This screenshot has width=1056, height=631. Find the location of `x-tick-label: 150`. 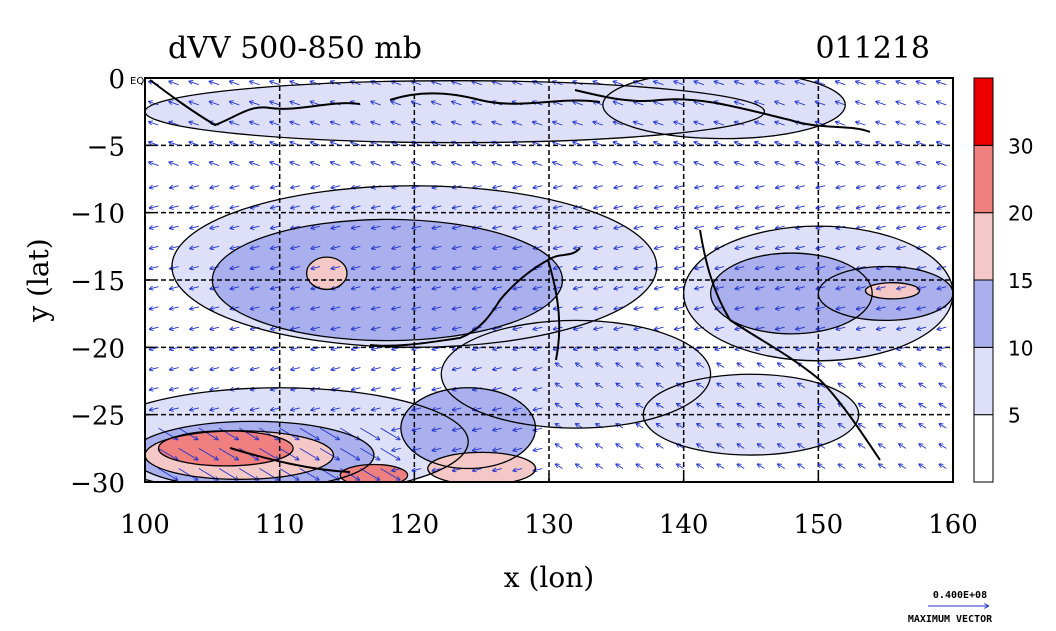

x-tick-label: 150 is located at coordinates (819, 525).